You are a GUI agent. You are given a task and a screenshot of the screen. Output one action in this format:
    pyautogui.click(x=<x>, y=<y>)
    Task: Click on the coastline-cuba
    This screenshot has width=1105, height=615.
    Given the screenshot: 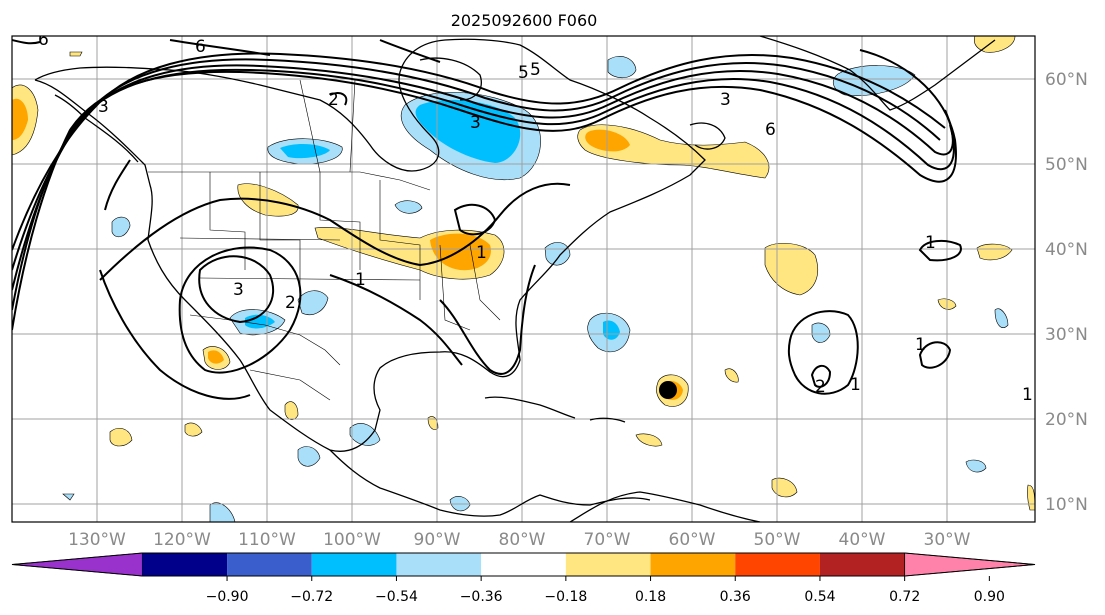 What is the action you would take?
    pyautogui.click(x=530, y=407)
    